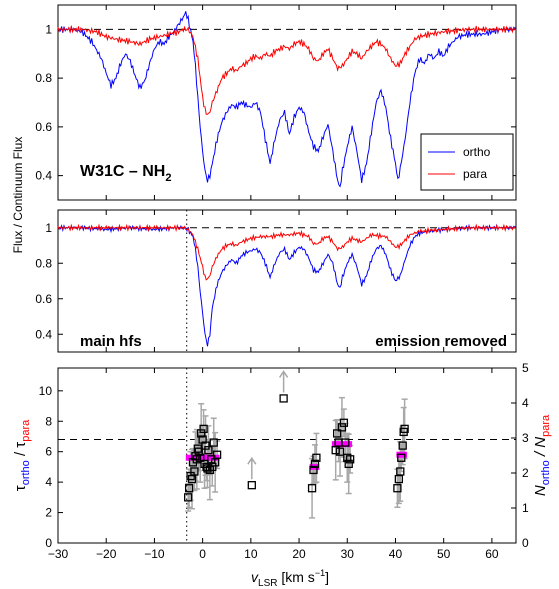 This screenshot has height=589, width=559. Describe the element at coordinates (525, 438) in the screenshot. I see `right-y-tick-label: 3` at that location.